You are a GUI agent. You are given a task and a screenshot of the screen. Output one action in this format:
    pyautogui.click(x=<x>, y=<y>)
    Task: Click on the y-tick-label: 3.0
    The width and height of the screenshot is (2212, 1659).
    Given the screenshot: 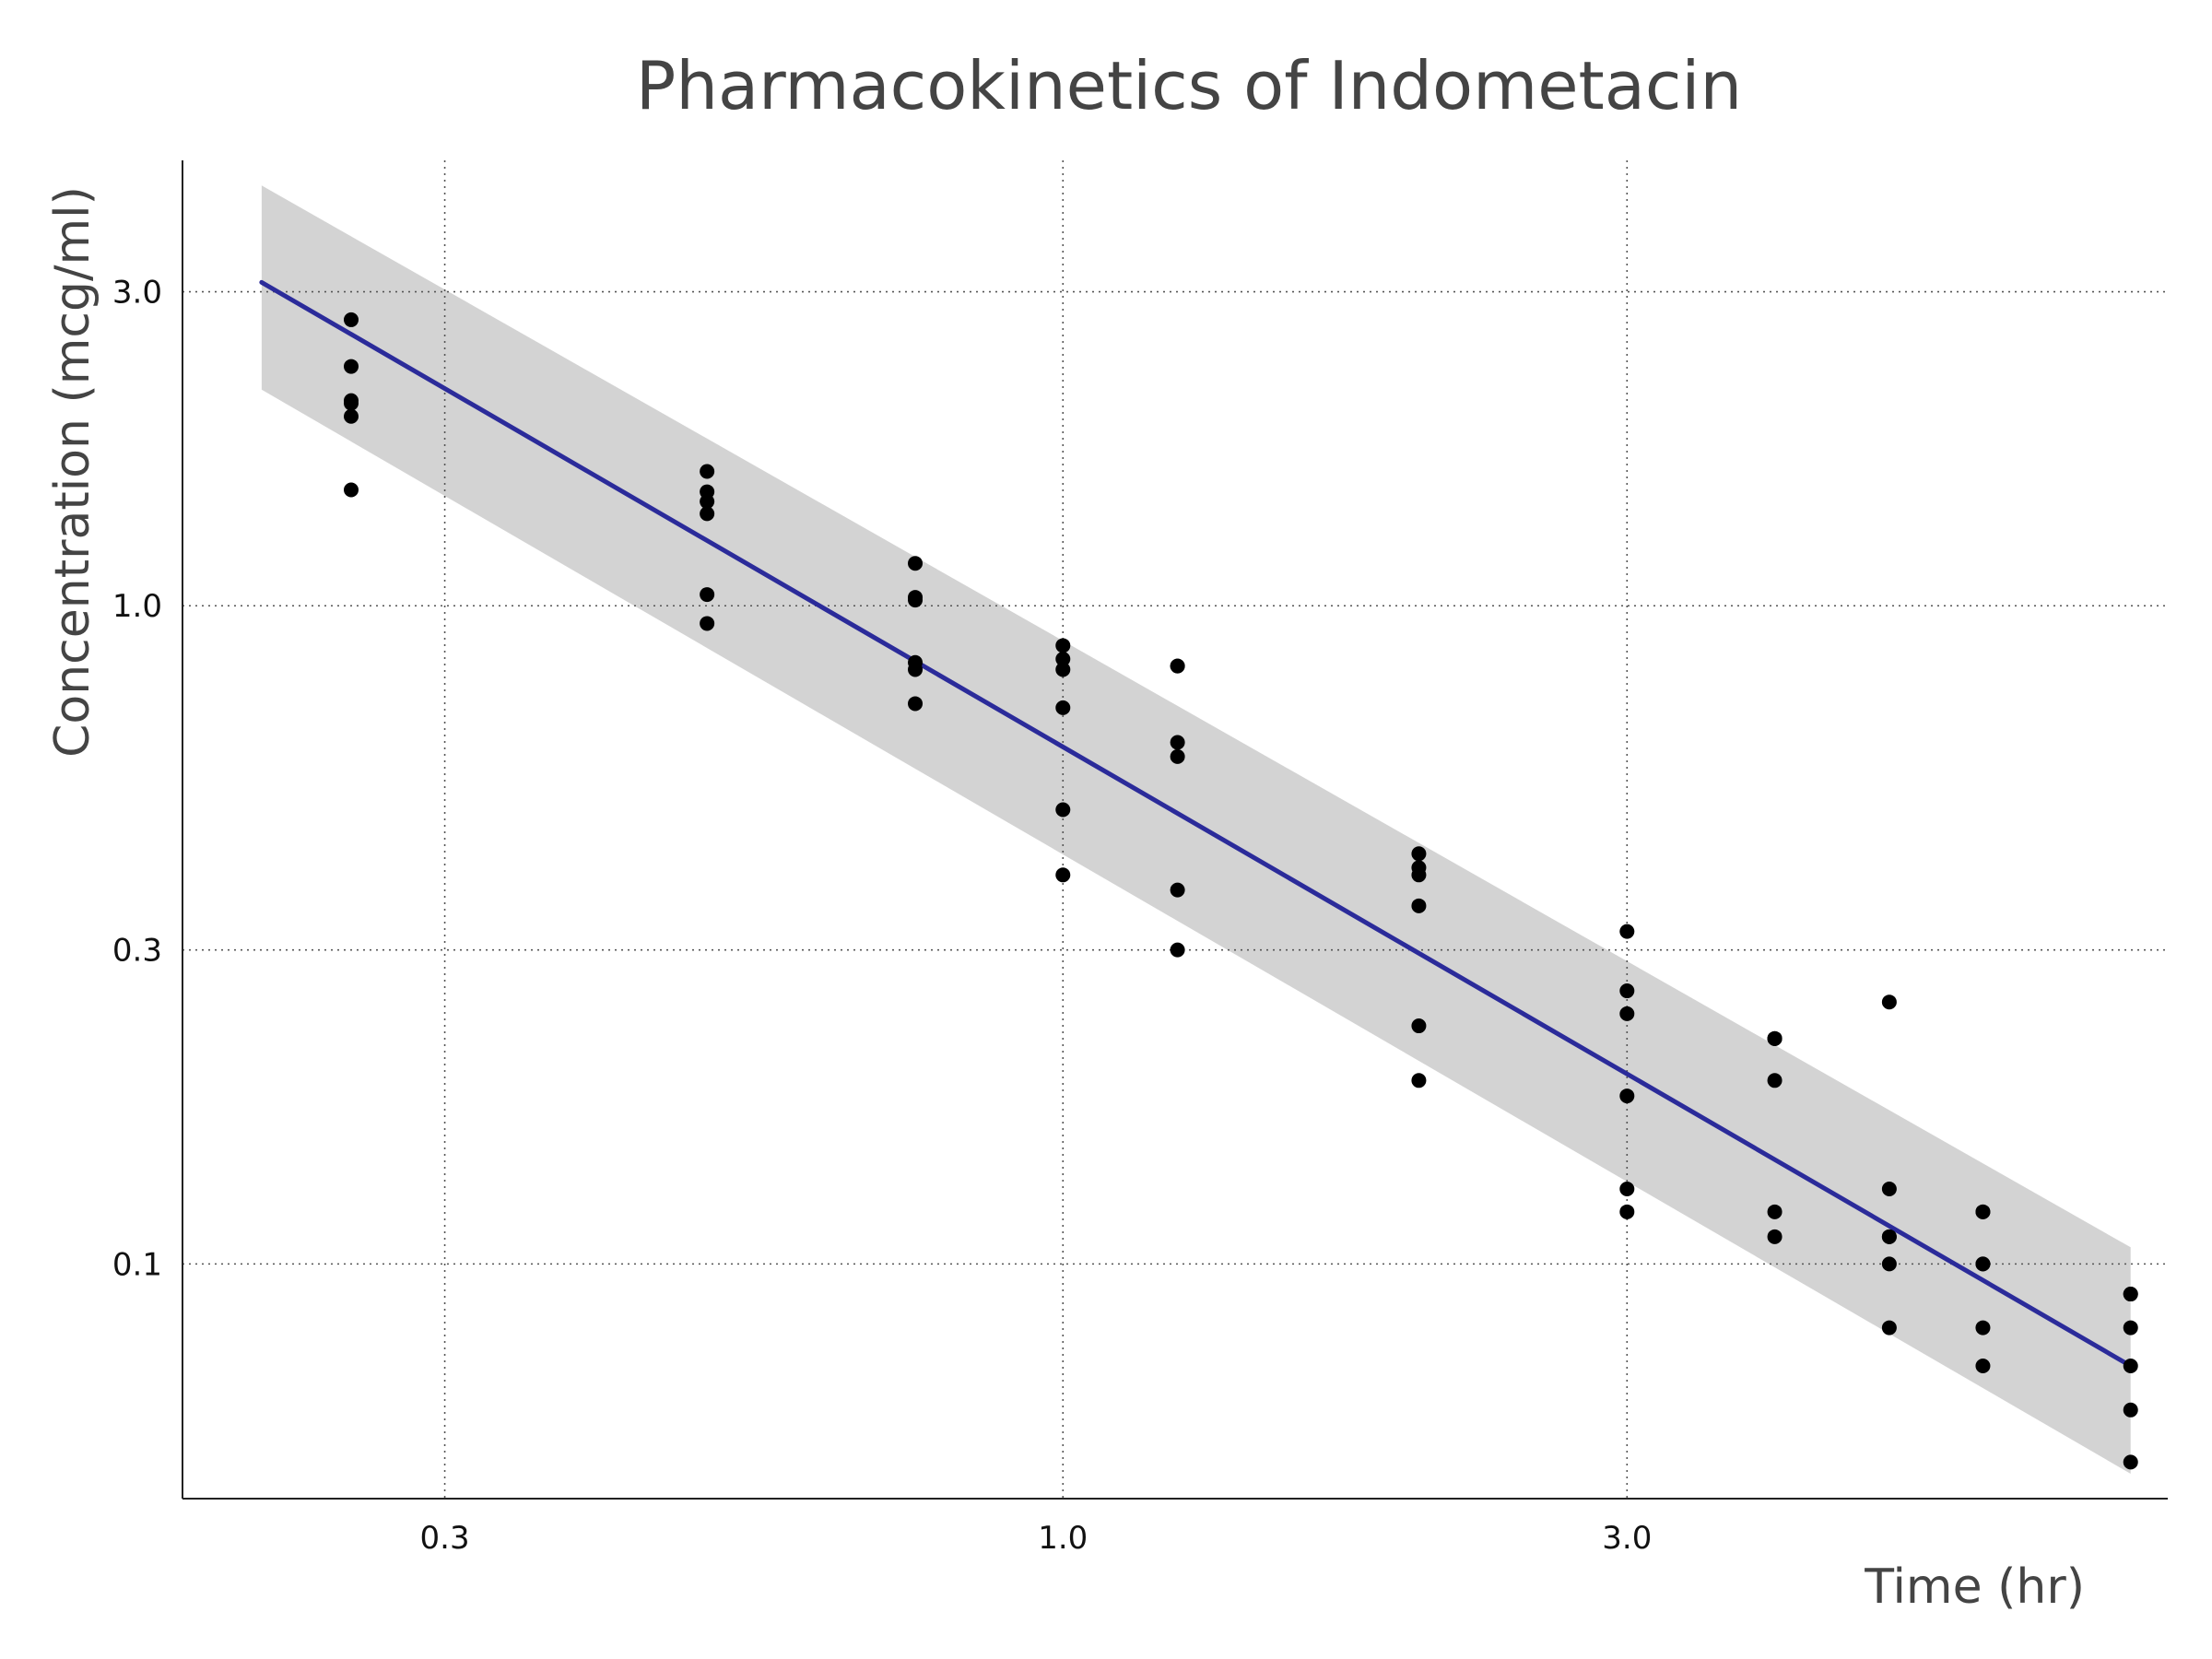 What is the action you would take?
    pyautogui.click(x=137, y=293)
    